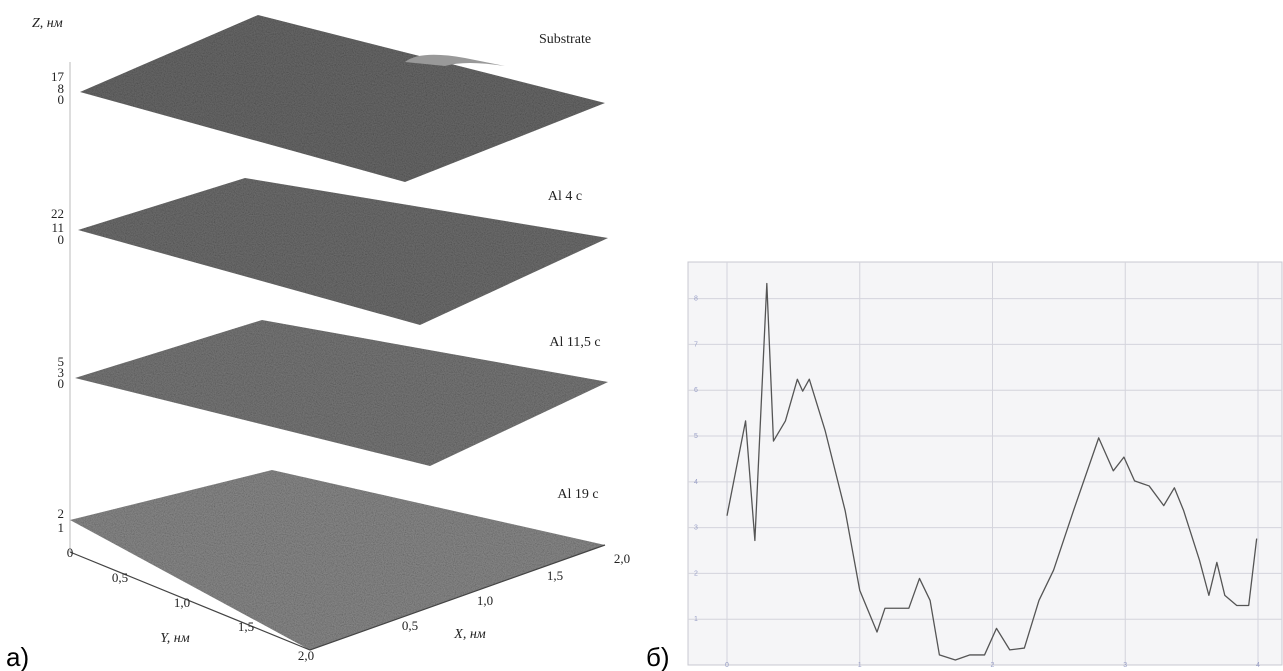  I want to click on x-tick-label: 4, so click(1258, 665).